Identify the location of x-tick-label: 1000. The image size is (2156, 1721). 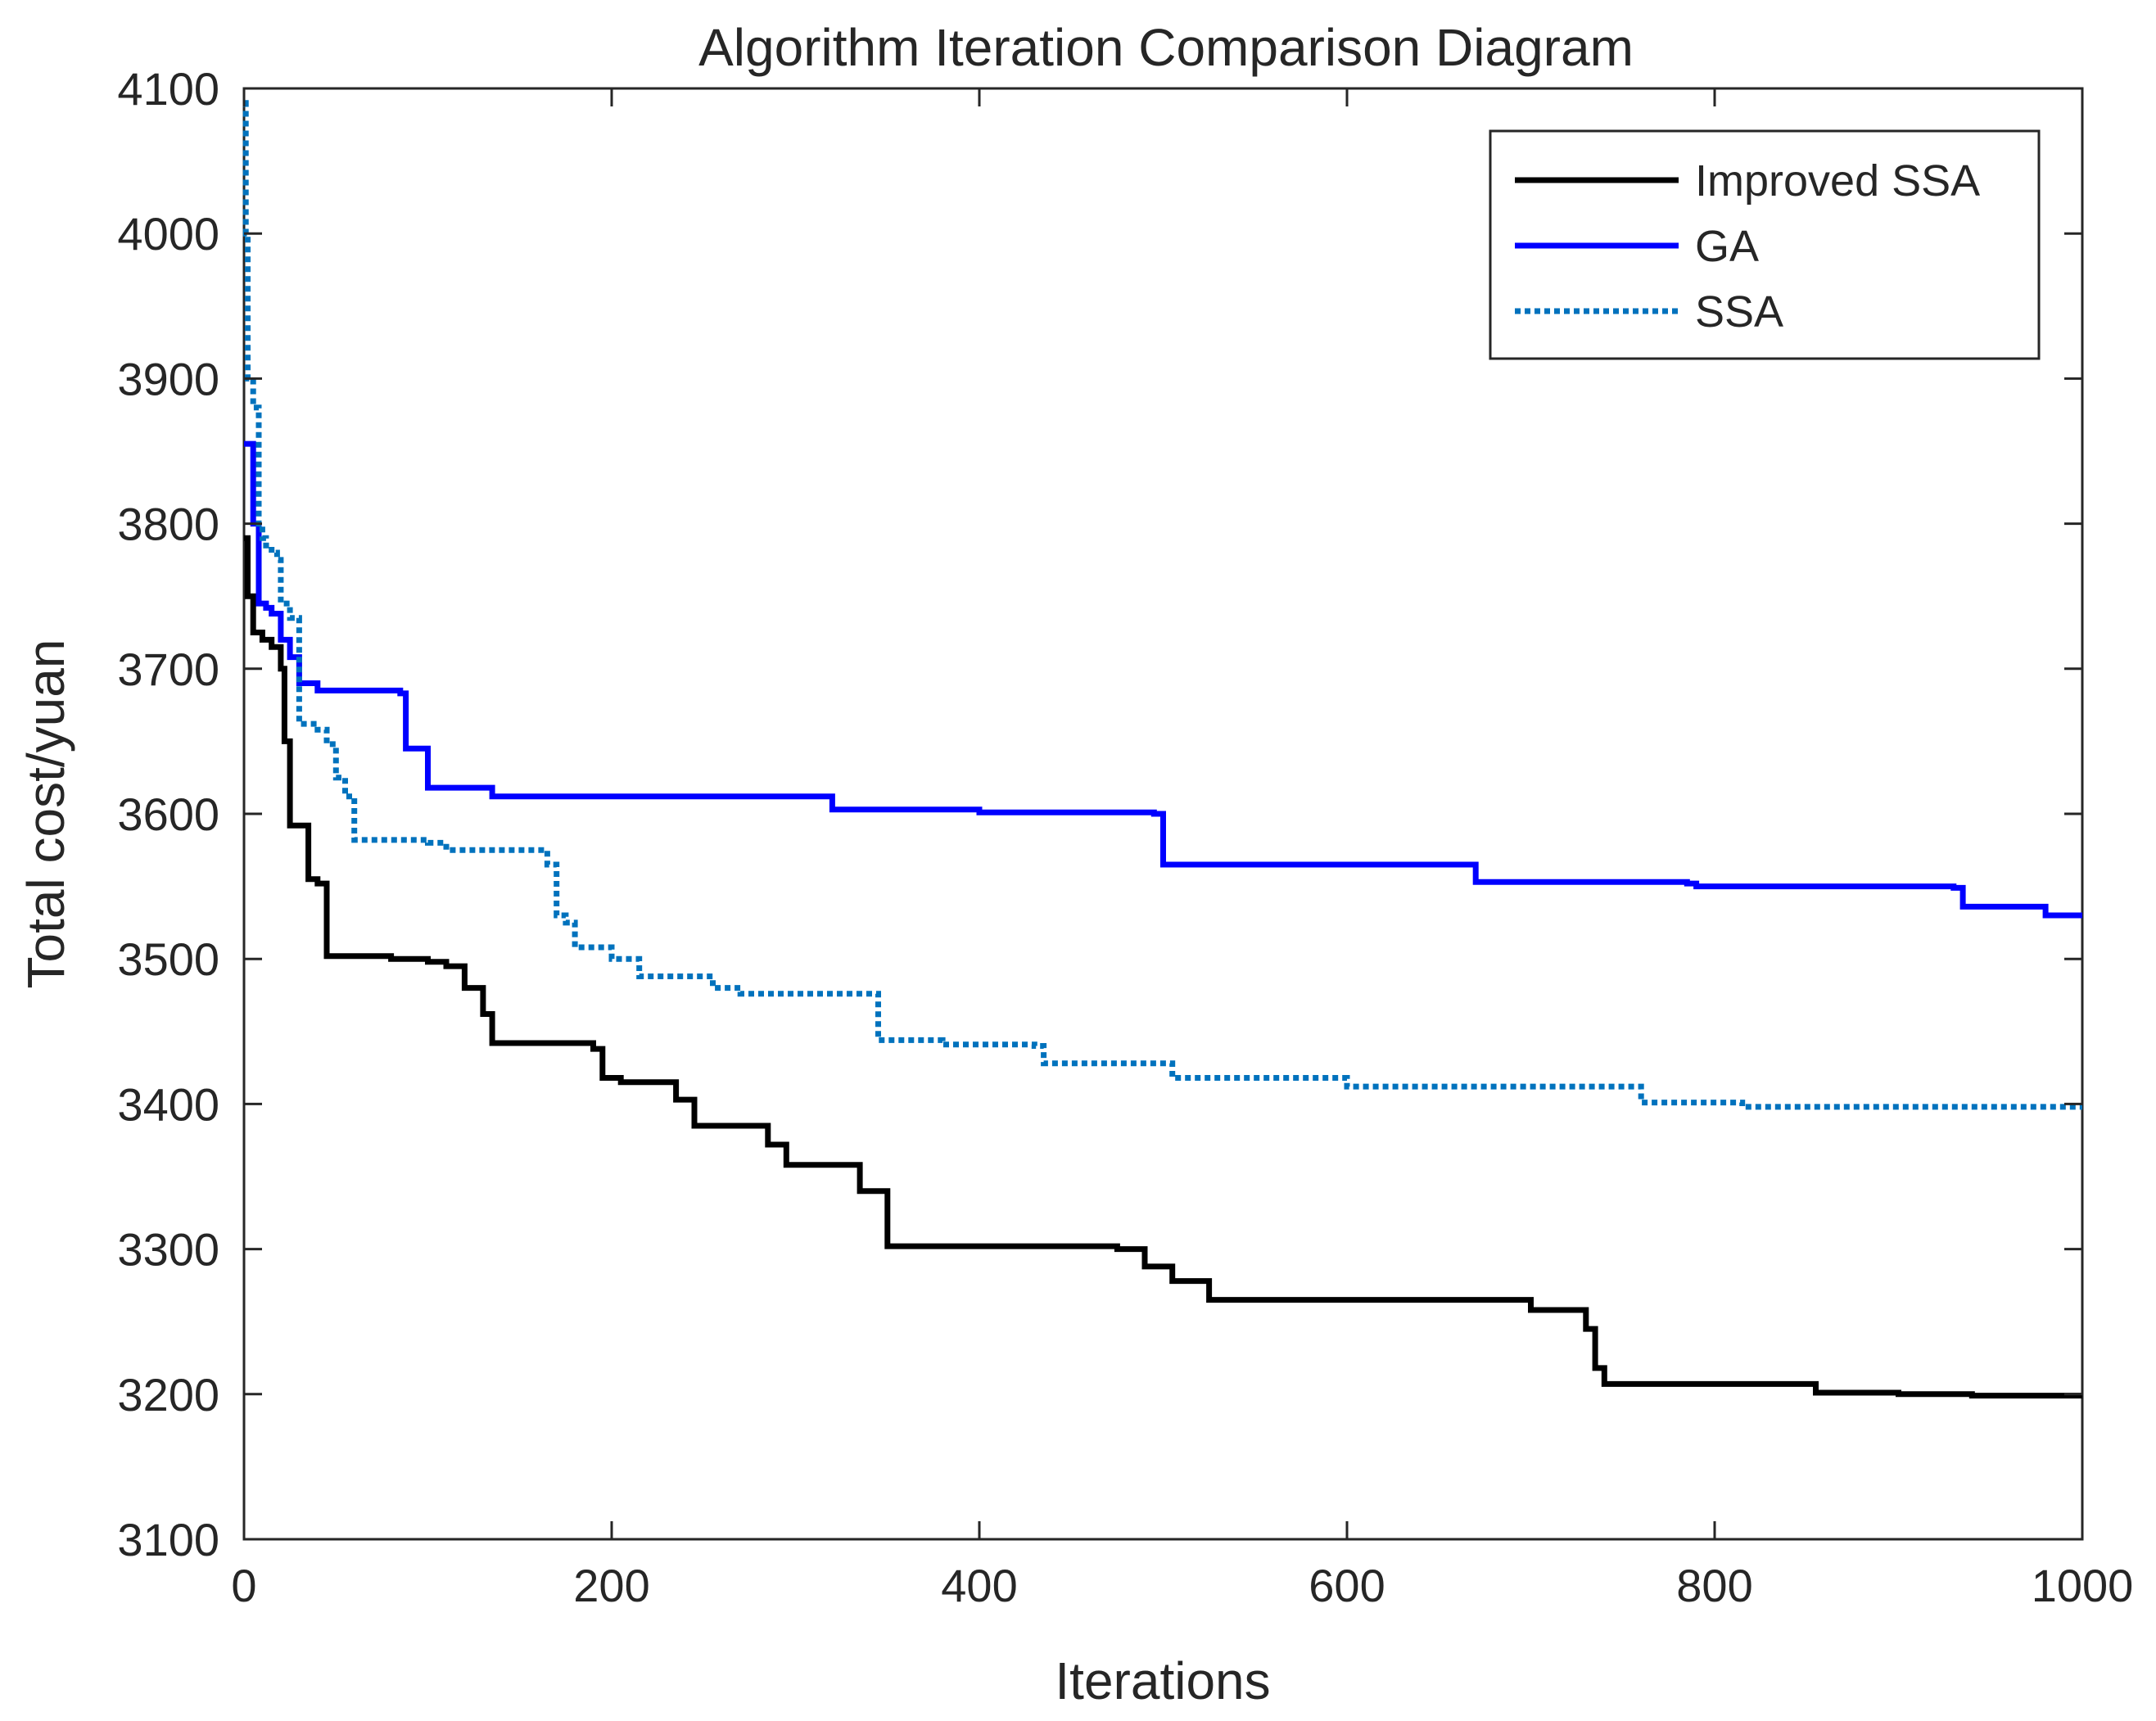
(2083, 1586).